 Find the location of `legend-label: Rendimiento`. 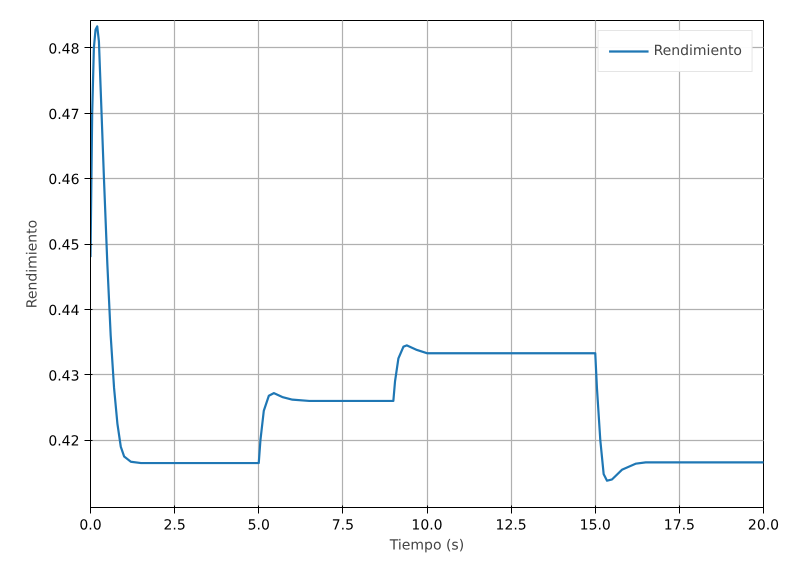

legend-label: Rendimiento is located at coordinates (698, 51).